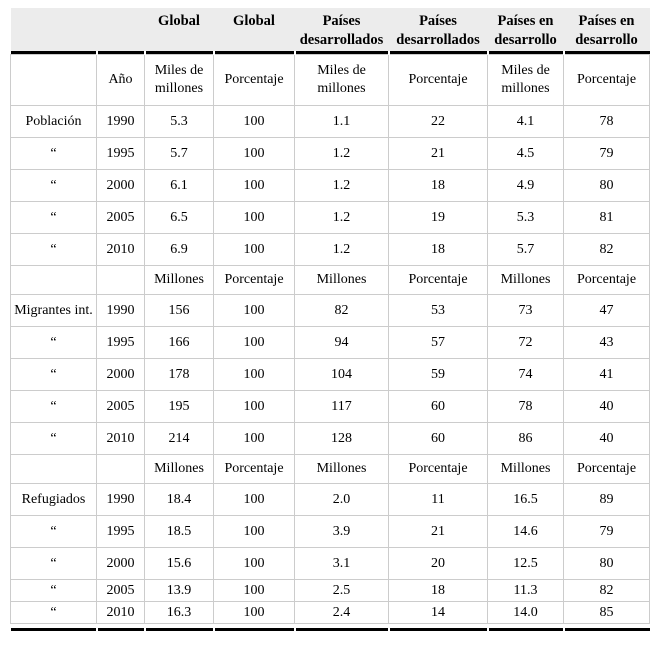 Image resolution: width=658 pixels, height=653 pixels. What do you see at coordinates (53, 122) in the screenshot?
I see `row-label-cell: Población` at bounding box center [53, 122].